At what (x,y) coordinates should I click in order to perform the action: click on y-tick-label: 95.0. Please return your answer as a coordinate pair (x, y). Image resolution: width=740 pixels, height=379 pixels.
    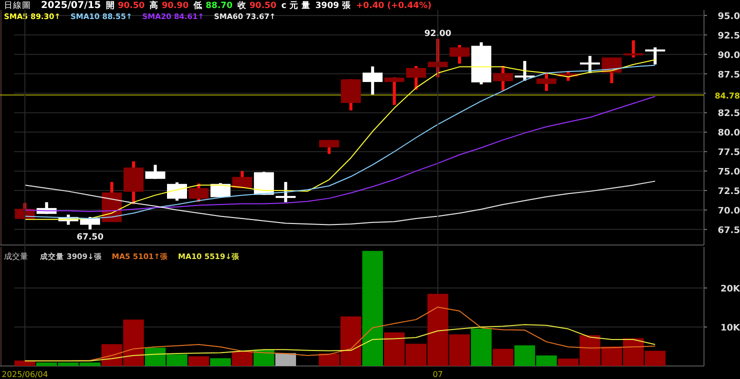
    Looking at the image, I should click on (729, 17).